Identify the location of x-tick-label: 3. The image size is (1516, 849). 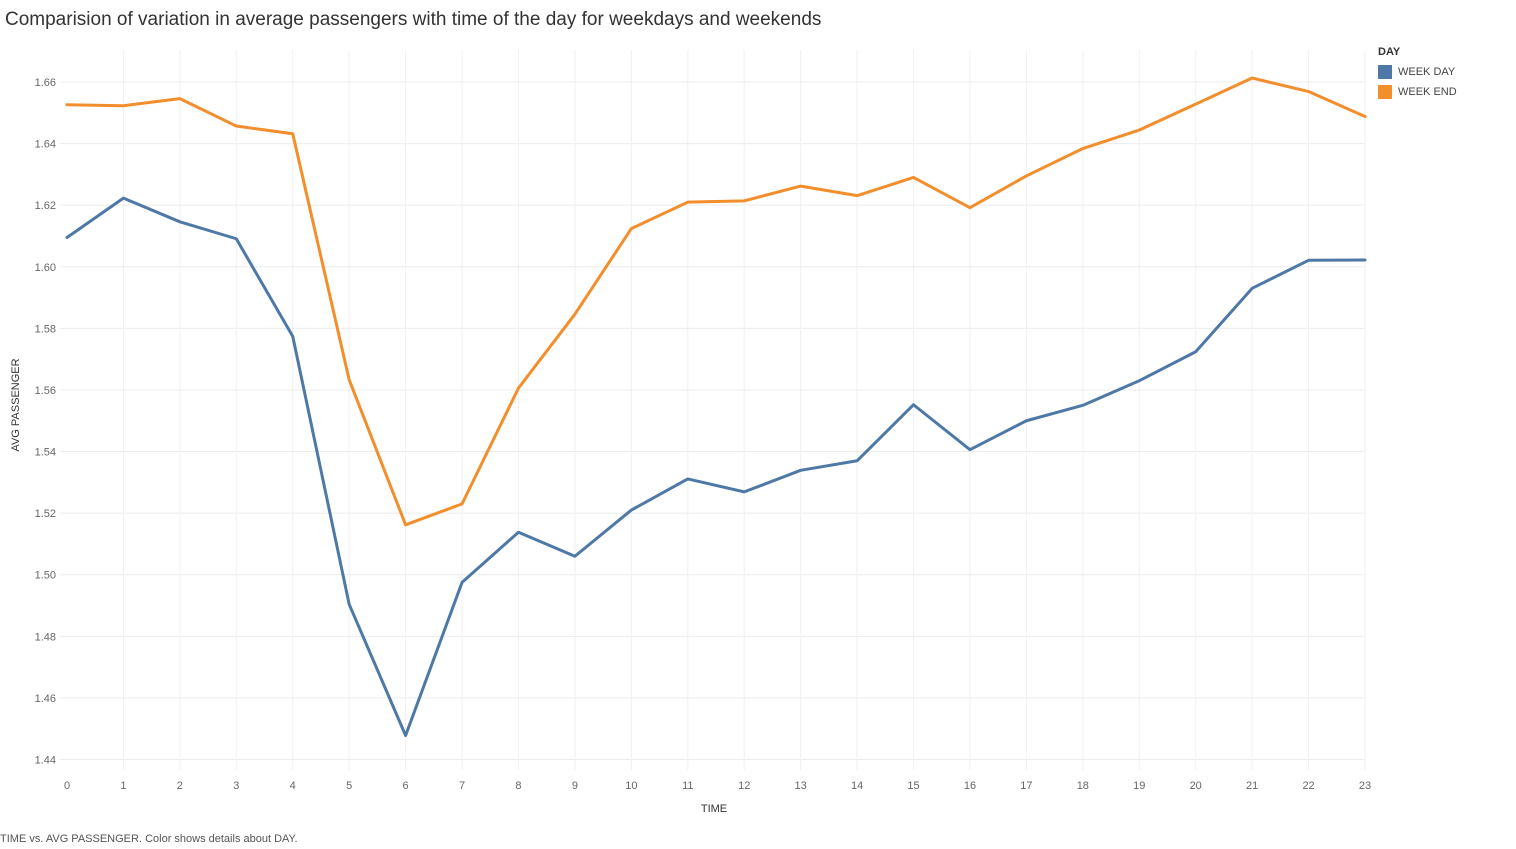
(236, 786).